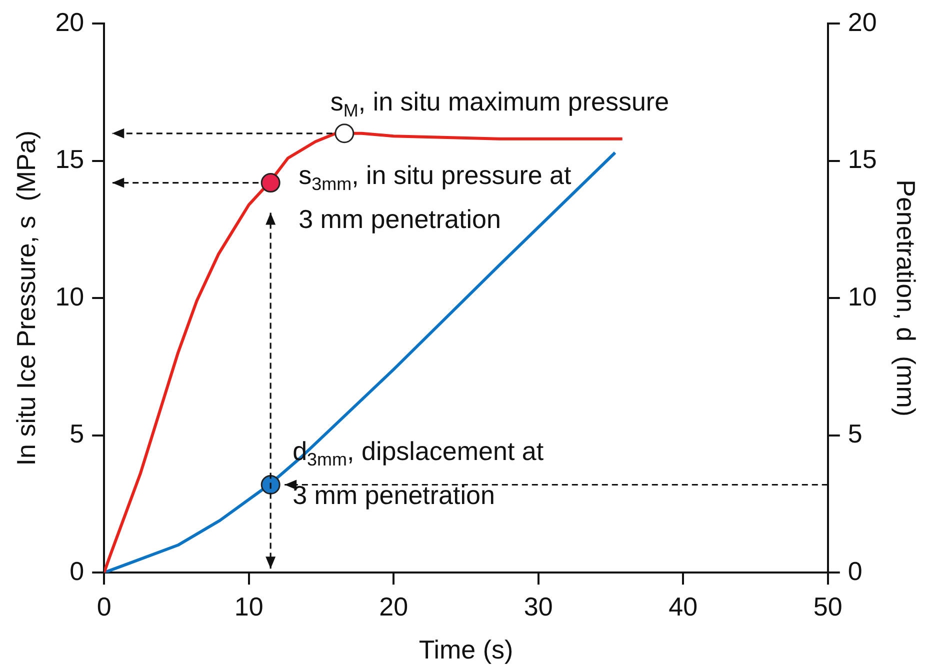 The width and height of the screenshot is (932, 671). Describe the element at coordinates (69, 159) in the screenshot. I see `y-tick-label: 15` at that location.